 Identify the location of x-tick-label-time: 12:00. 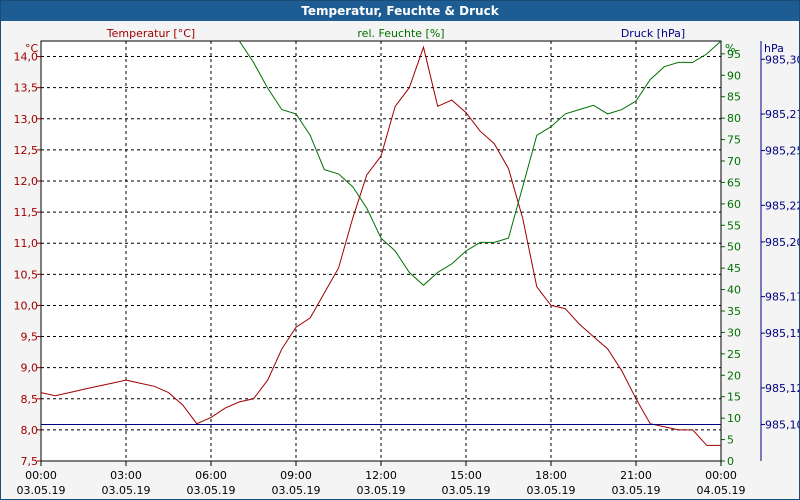
(381, 475).